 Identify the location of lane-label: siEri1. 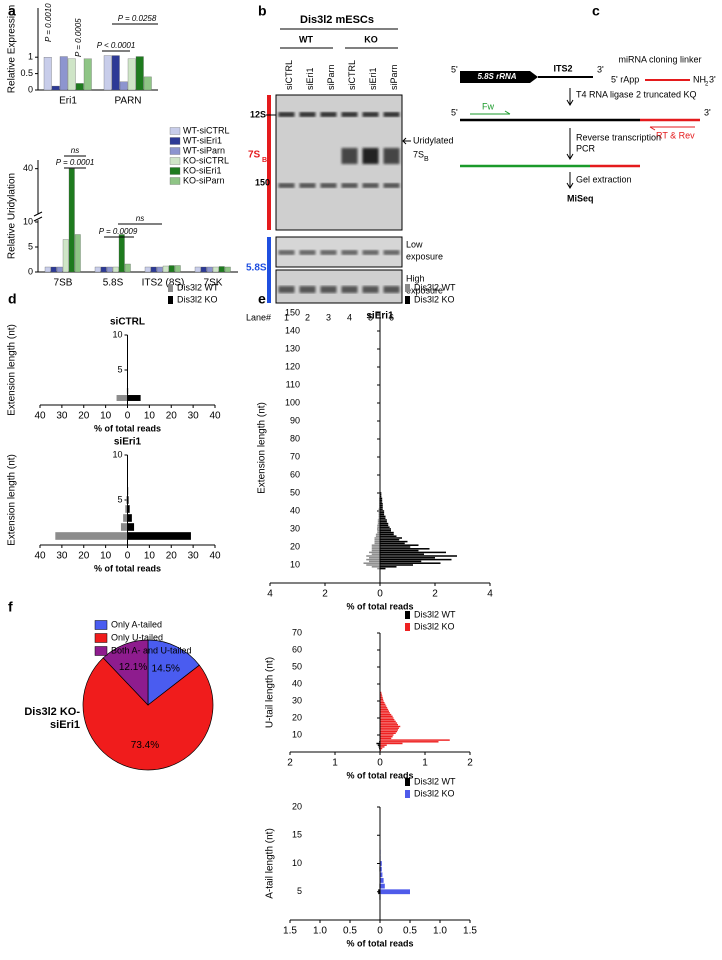
(310, 78).